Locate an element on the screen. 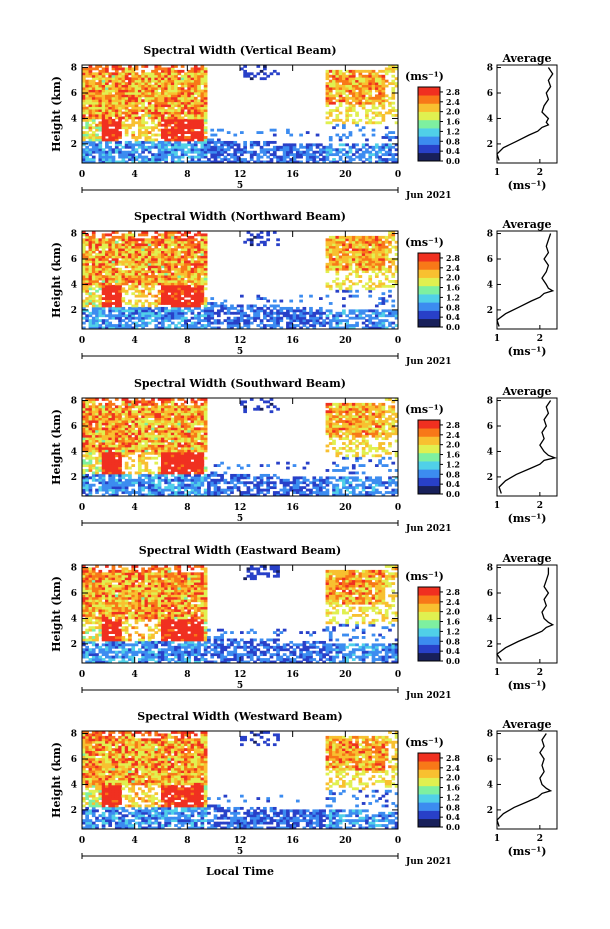 The image size is (610, 929). x-tick-label: 12 is located at coordinates (240, 341).